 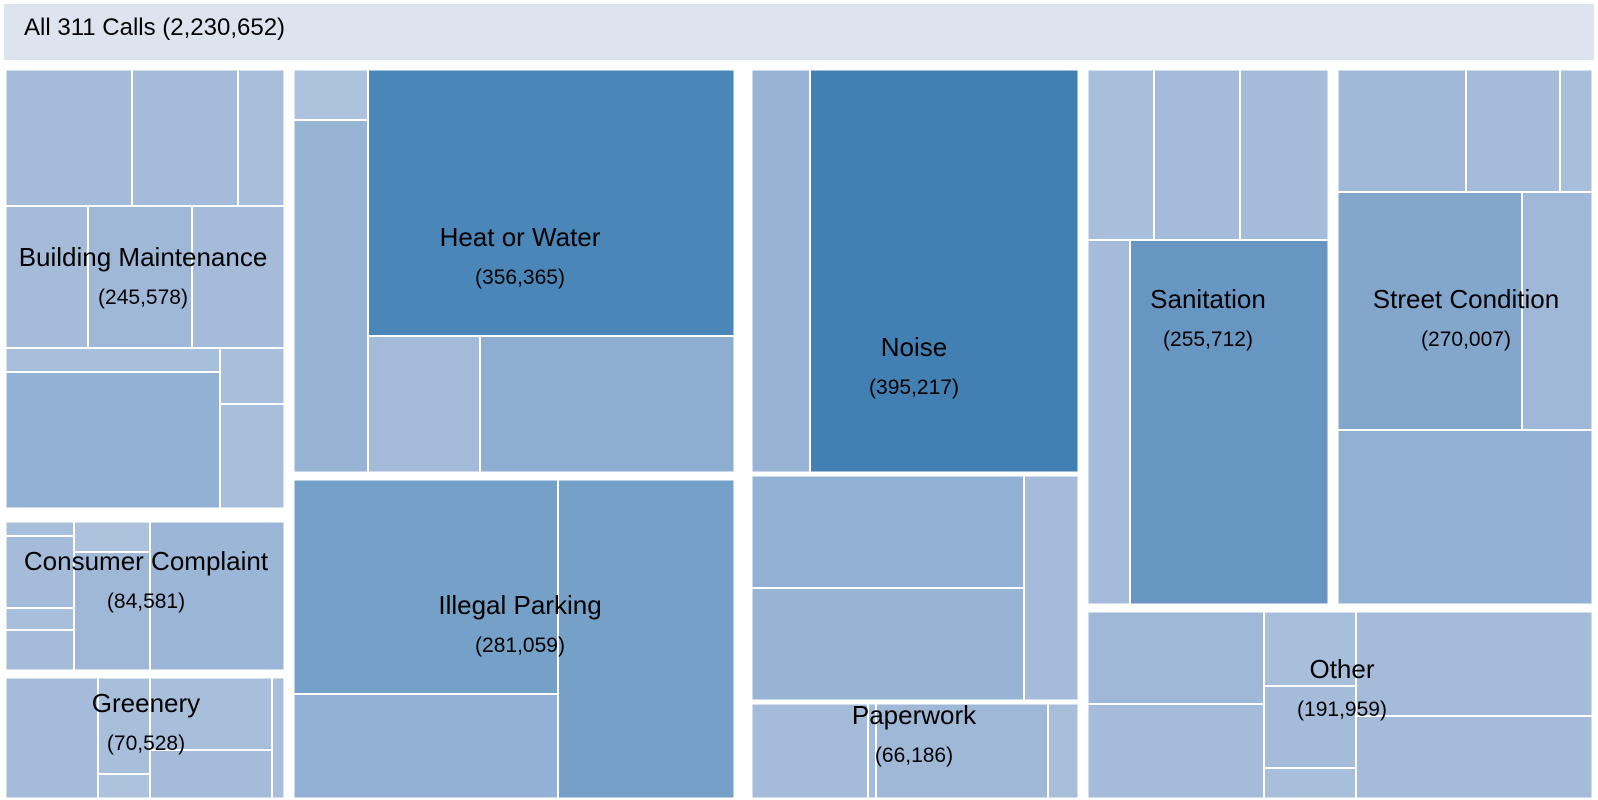 What do you see at coordinates (155, 27) in the screenshot?
I see `root-label: All 311 Calls (2,230,652)` at bounding box center [155, 27].